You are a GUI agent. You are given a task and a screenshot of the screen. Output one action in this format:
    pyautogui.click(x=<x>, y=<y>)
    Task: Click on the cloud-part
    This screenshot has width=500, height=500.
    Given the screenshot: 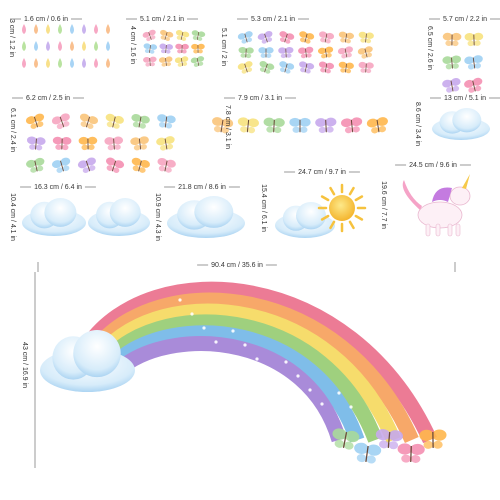 What is the action you would take?
    pyautogui.click(x=60, y=212)
    